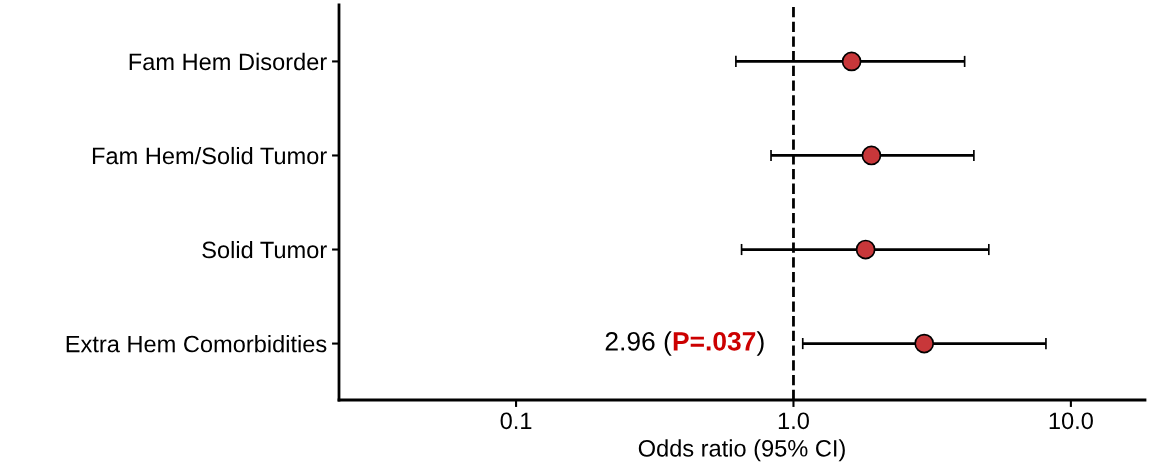 Image resolution: width=1159 pixels, height=473 pixels. Describe the element at coordinates (741, 450) in the screenshot. I see `x-axis-title: Odds ratio (95% CI)` at that location.